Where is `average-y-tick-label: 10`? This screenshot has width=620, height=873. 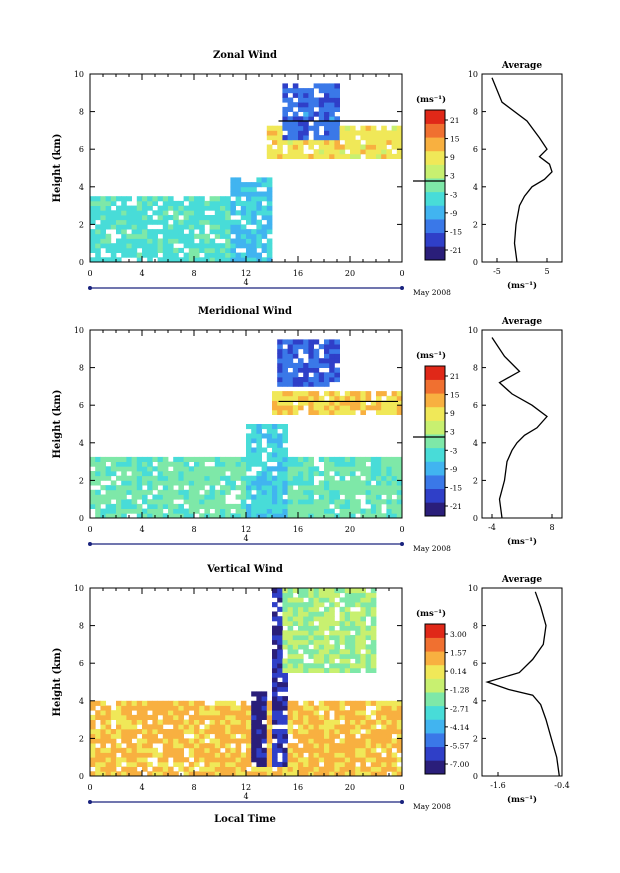 average-y-tick-label: 10 is located at coordinates (473, 74).